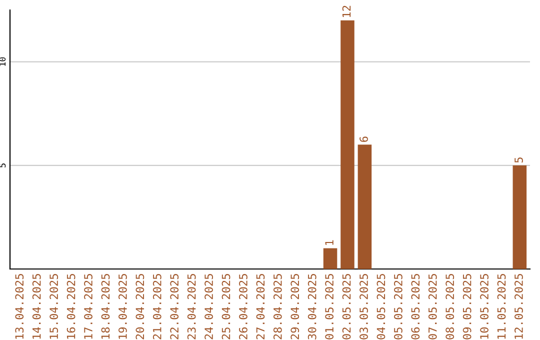  I want to click on x-tick-label: 22.04.2025, so click(174, 307).